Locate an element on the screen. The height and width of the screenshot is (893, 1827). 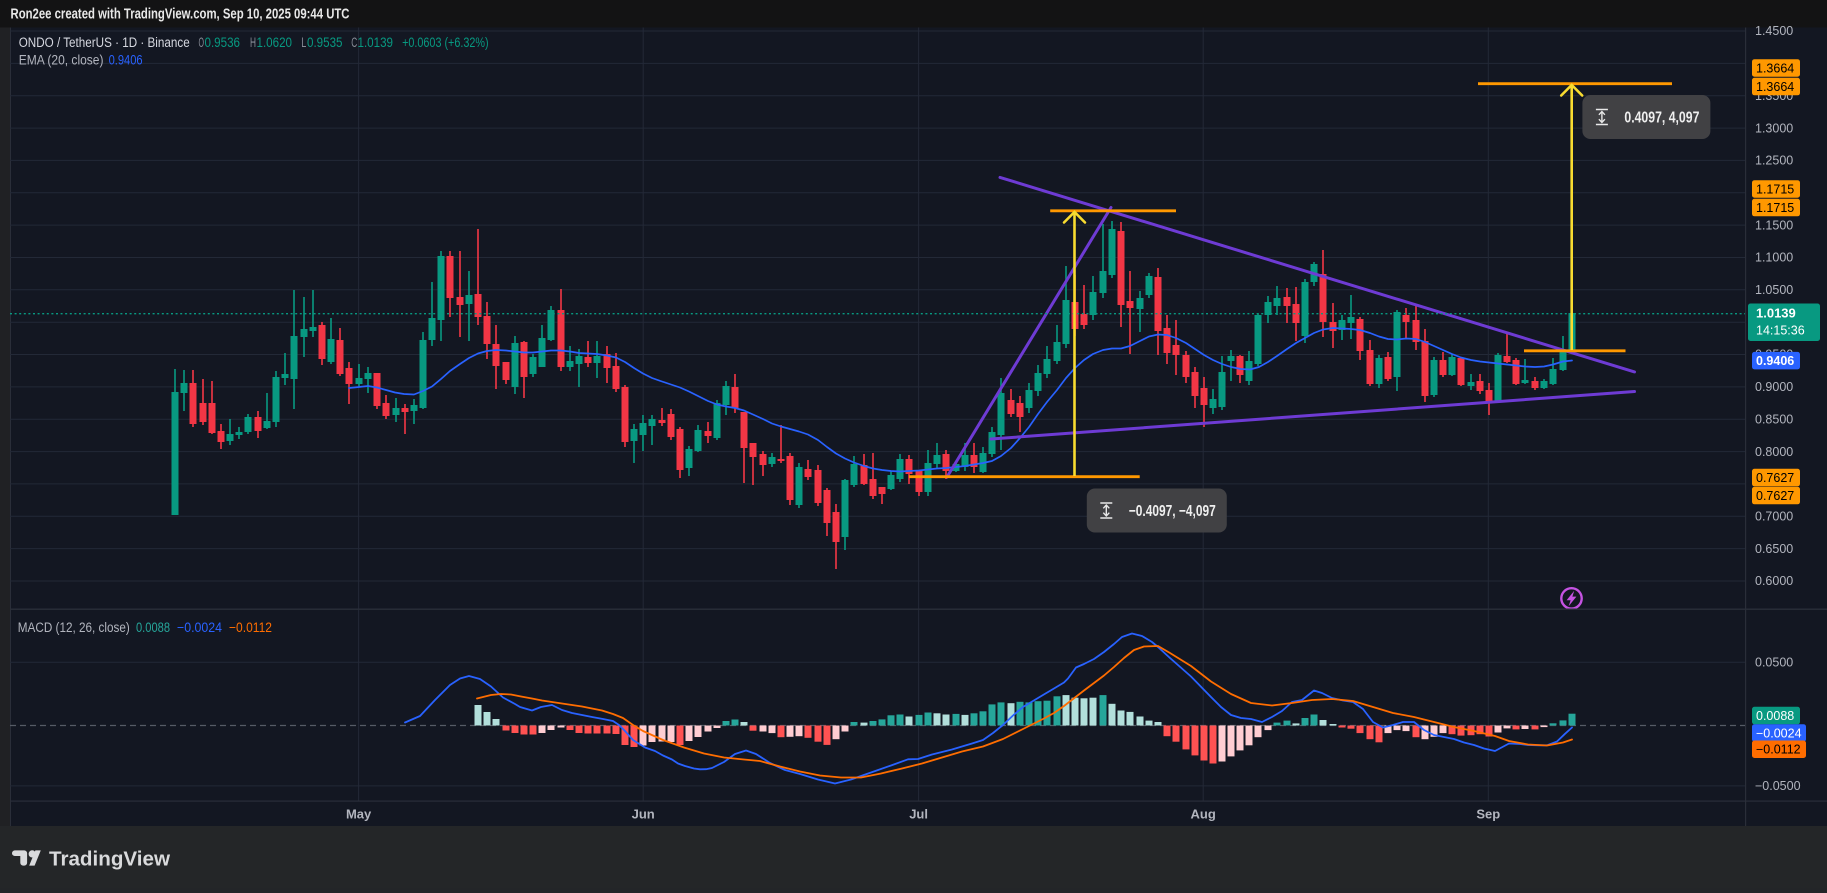
svg-text: Jul is located at coordinates (918, 814).